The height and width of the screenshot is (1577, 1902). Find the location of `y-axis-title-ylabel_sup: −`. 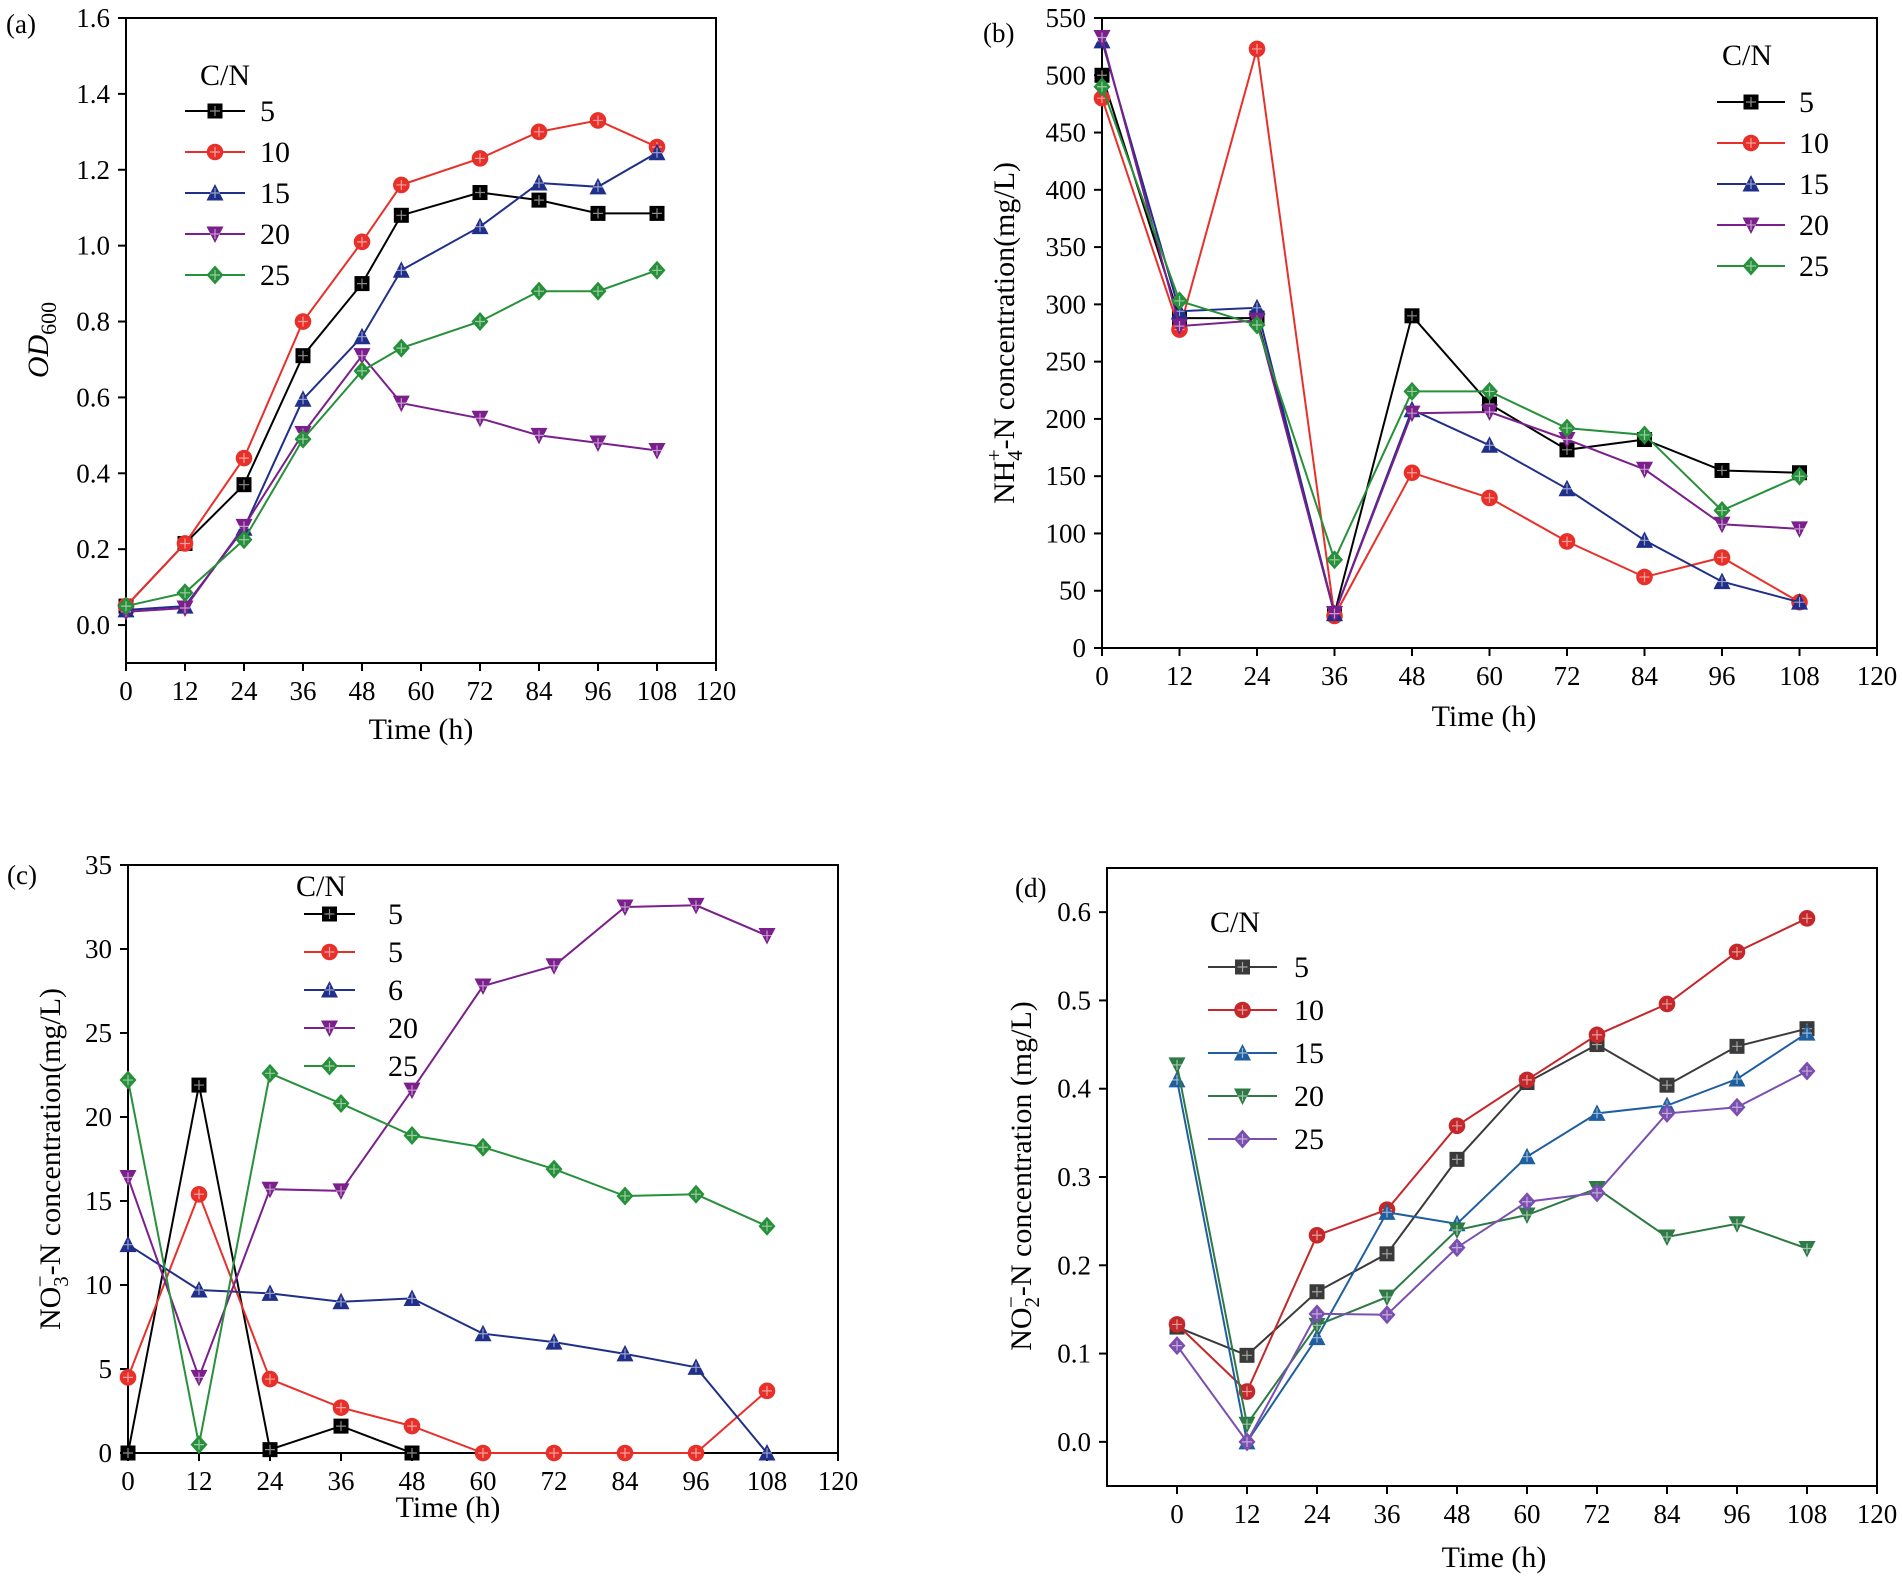

y-axis-title-ylabel_sup: − is located at coordinates (1011, 1302).